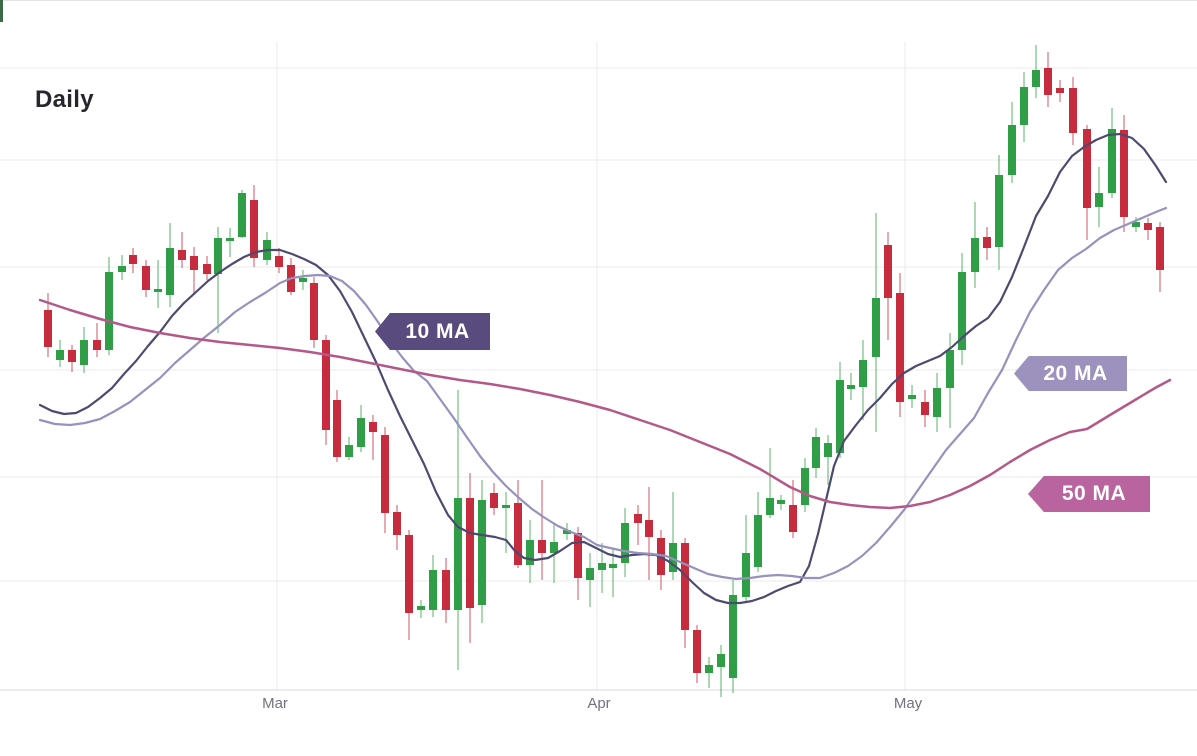  What do you see at coordinates (432, 331) in the screenshot?
I see `ma10-badge: 10 MA` at bounding box center [432, 331].